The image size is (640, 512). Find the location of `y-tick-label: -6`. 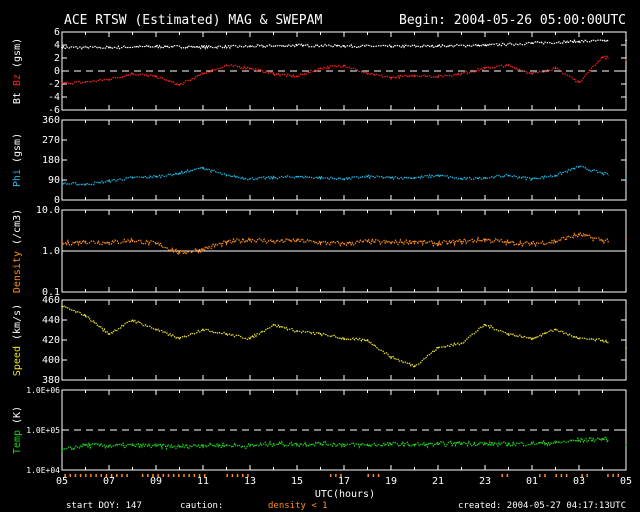

y-tick-label: -6 is located at coordinates (54, 110).